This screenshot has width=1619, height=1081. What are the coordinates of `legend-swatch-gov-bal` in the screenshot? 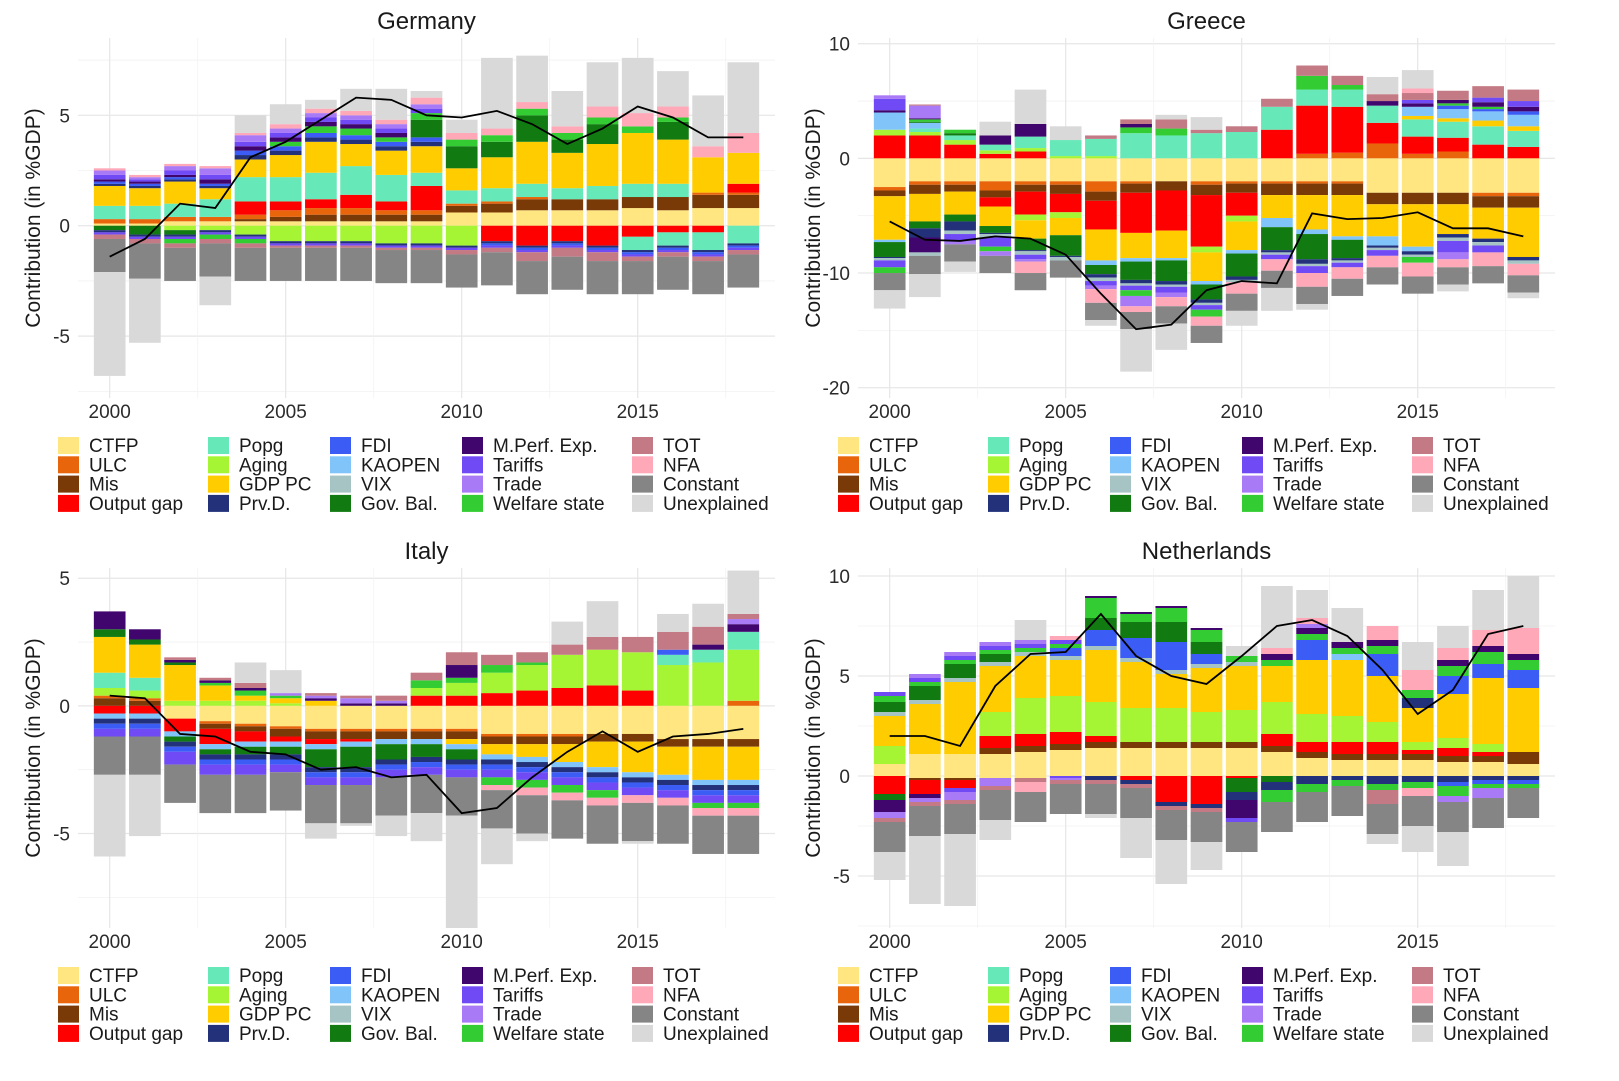 It's located at (1120, 503).